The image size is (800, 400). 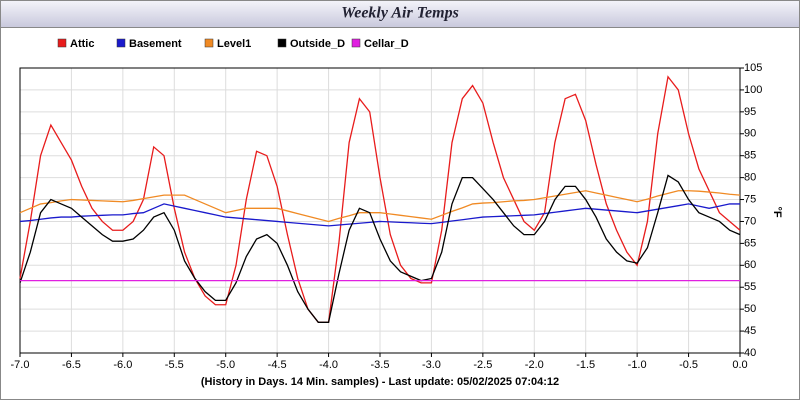 What do you see at coordinates (431, 365) in the screenshot?
I see `x-tick-label: -3.0` at bounding box center [431, 365].